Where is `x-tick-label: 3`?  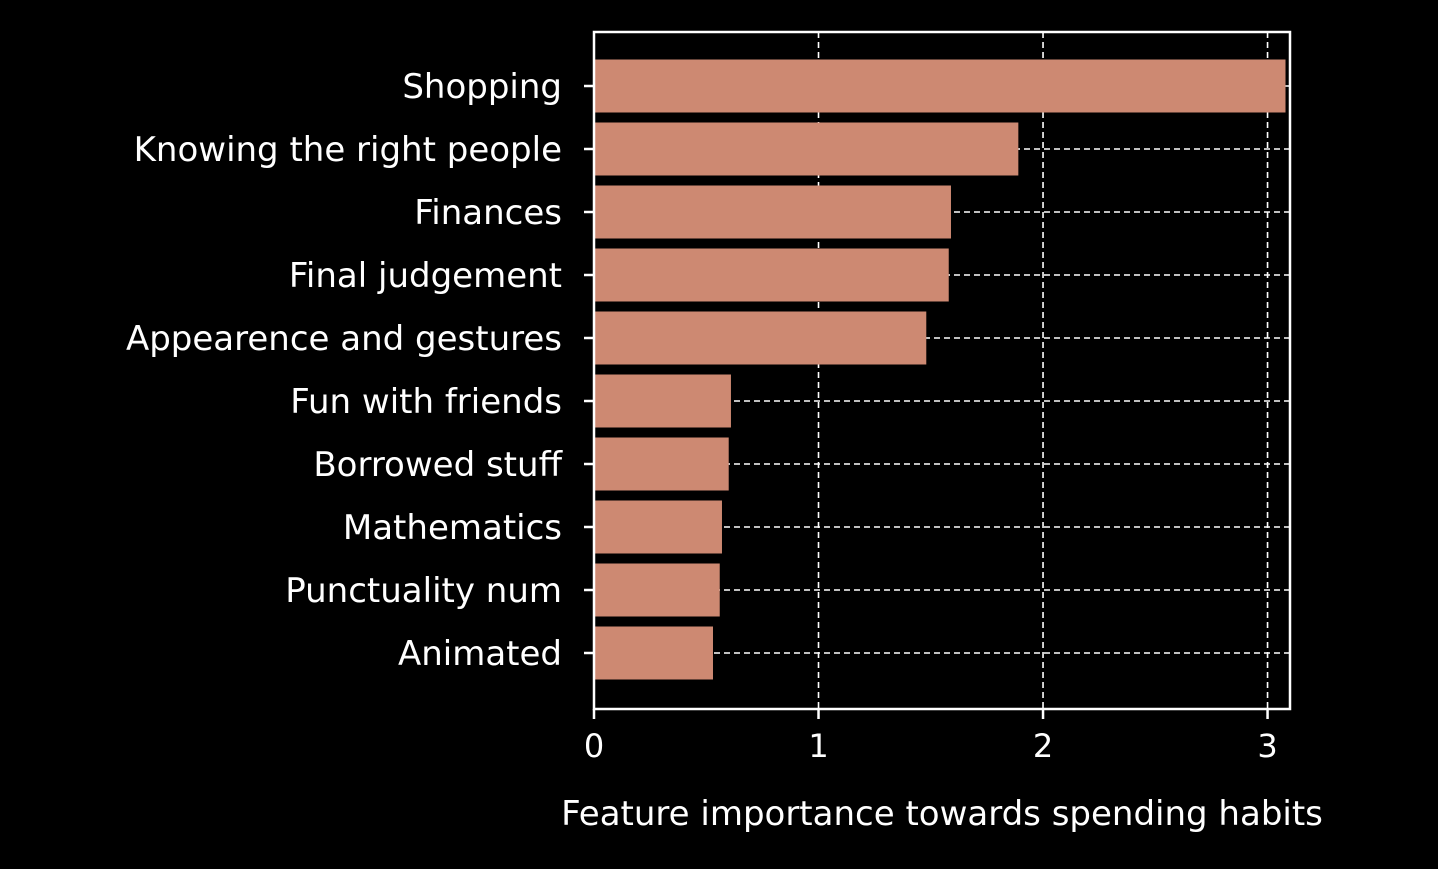 x-tick-label: 3 is located at coordinates (1267, 746).